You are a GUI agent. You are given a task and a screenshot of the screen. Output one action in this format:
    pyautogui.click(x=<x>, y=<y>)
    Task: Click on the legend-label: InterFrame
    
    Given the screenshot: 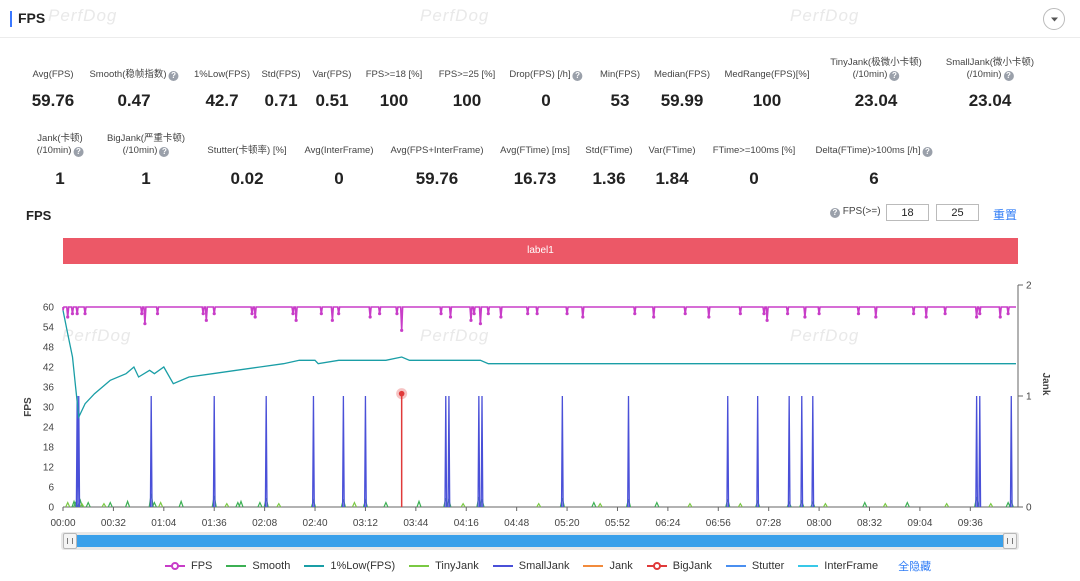 What is the action you would take?
    pyautogui.click(x=851, y=566)
    